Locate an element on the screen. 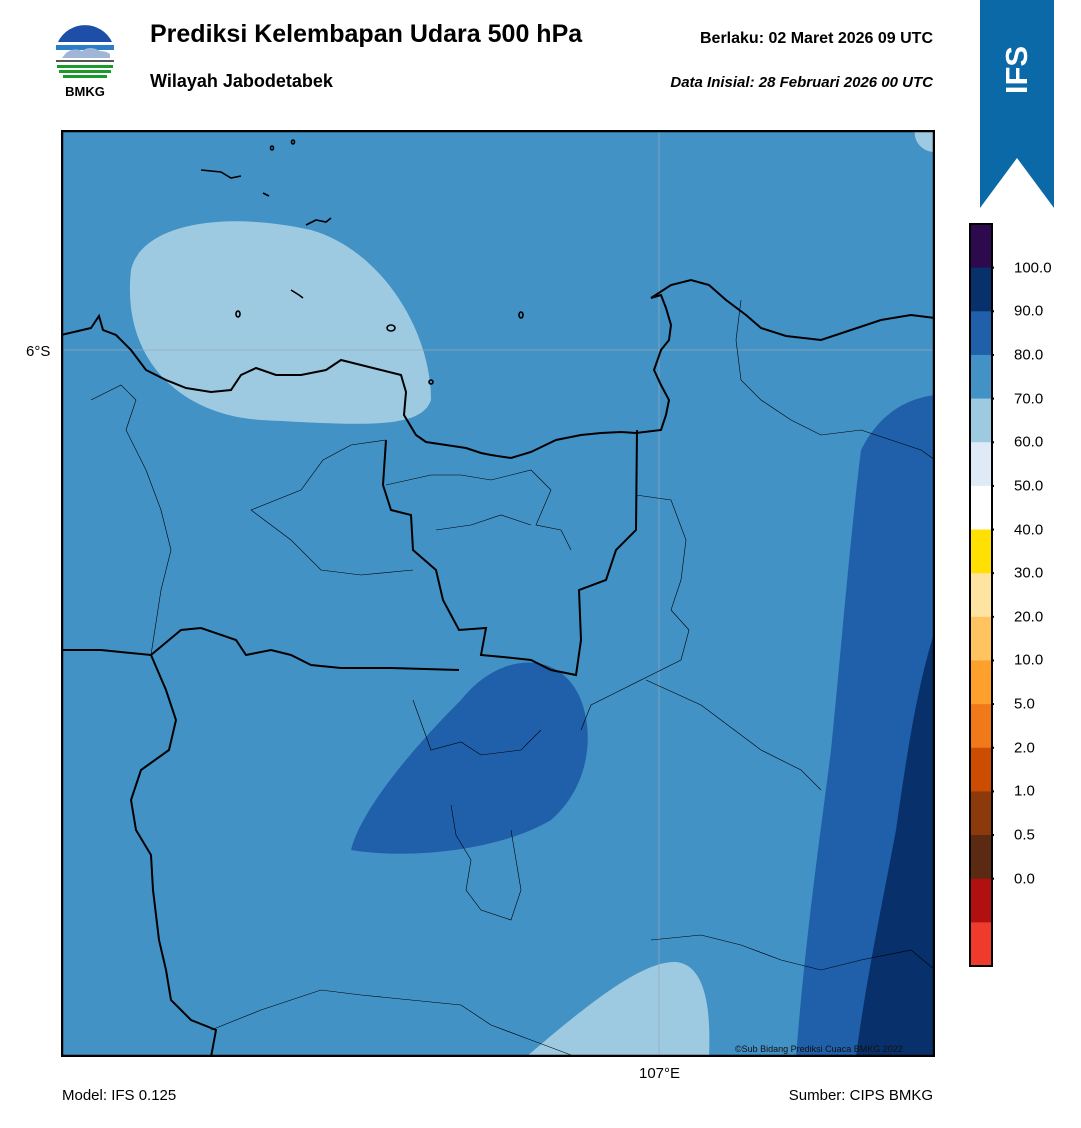 The height and width of the screenshot is (1128, 1081). longitude-label: 107°E is located at coordinates (660, 1073).